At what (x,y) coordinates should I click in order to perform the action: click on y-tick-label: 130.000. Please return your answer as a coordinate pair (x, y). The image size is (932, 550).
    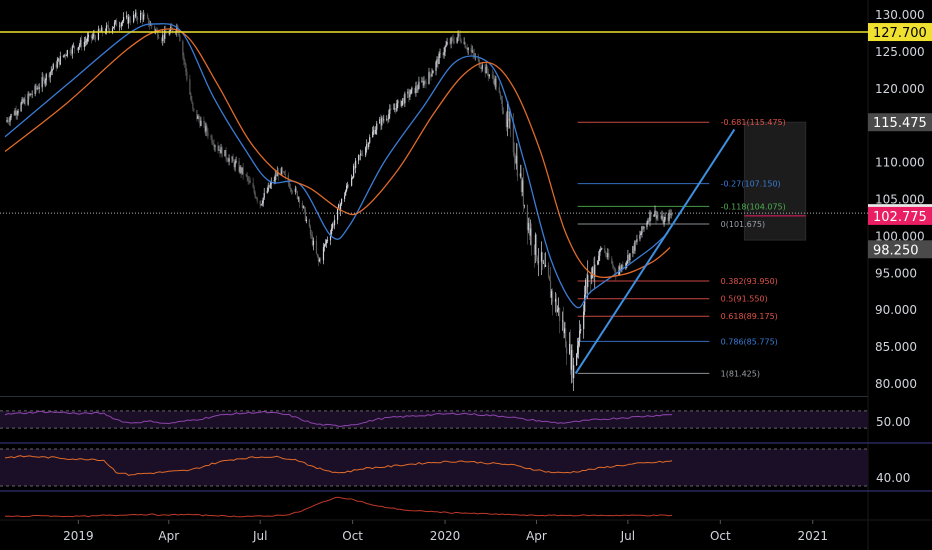
    Looking at the image, I should click on (900, 15).